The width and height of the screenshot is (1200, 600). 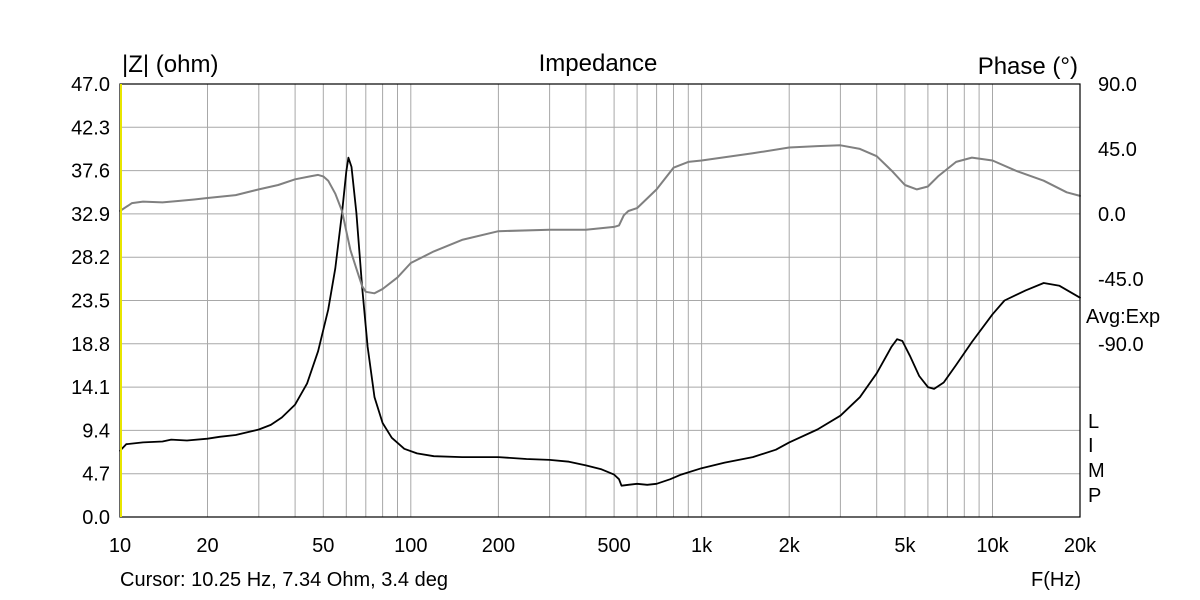 What do you see at coordinates (90, 85) in the screenshot?
I see `y-tick-label-left: 47.0` at bounding box center [90, 85].